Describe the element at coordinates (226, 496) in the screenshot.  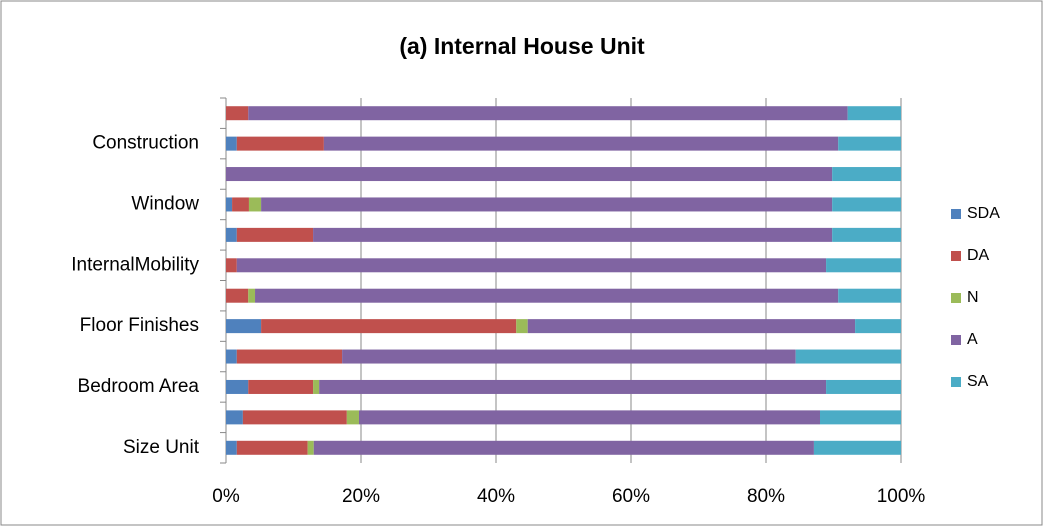
I see `x-tick-label: 0%` at that location.